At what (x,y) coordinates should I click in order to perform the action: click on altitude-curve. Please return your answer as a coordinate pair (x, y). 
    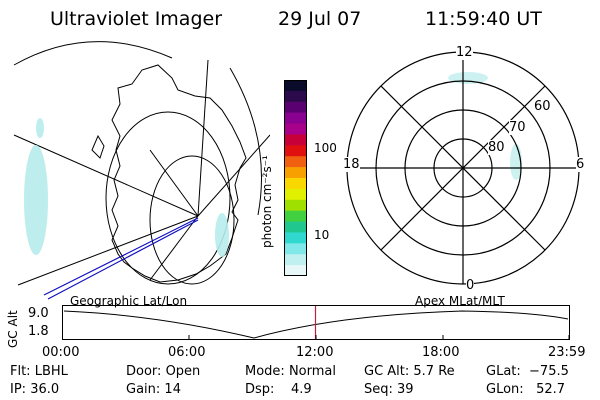
    Looking at the image, I should click on (316, 324).